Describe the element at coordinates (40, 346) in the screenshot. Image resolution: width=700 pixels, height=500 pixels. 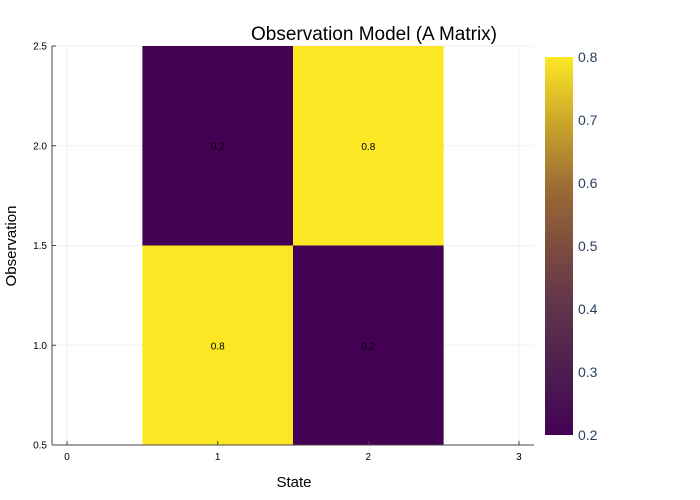
I see `y-tick-label: 1.0` at that location.